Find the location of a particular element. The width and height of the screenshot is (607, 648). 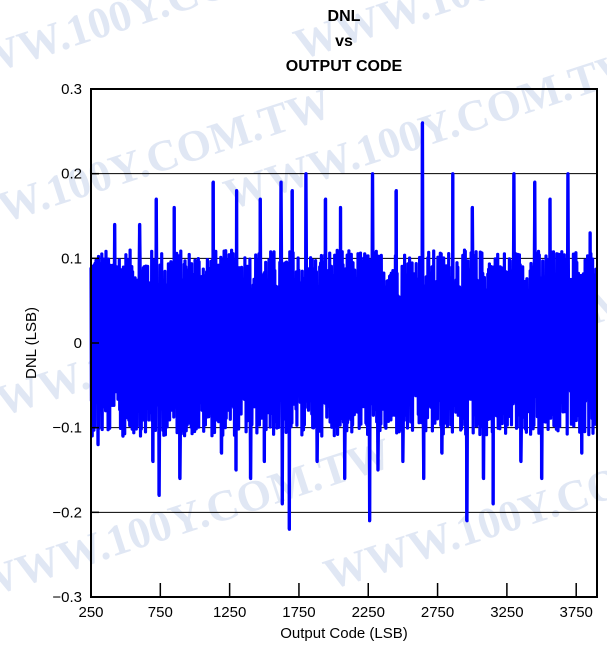

chart-title-line-3: OUTPUT CODE is located at coordinates (344, 66).